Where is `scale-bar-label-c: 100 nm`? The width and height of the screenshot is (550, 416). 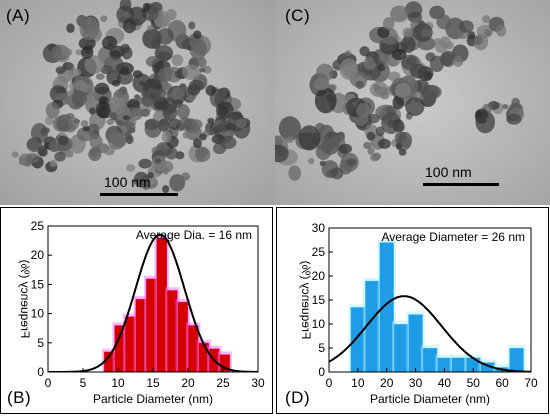
scale-bar-label-c: 100 nm is located at coordinates (448, 172).